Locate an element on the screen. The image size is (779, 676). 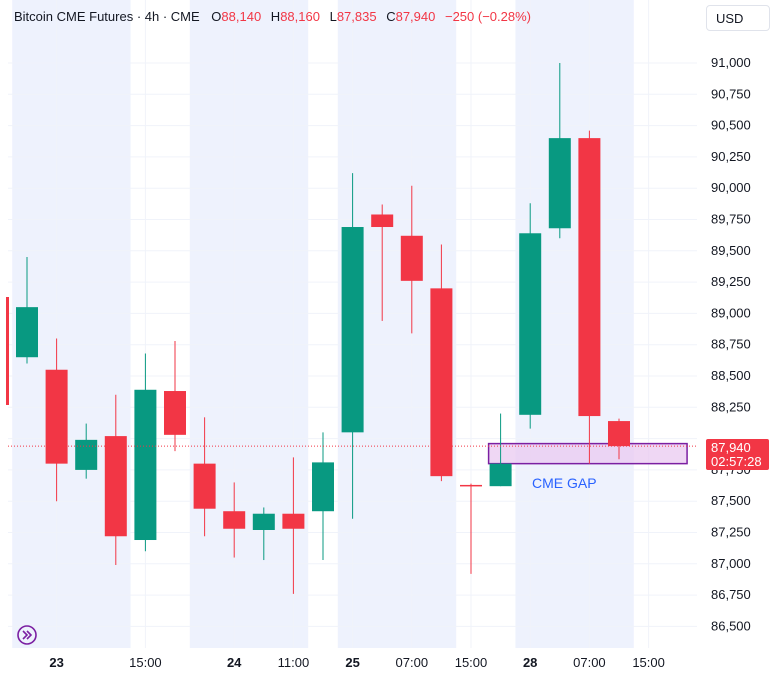
x-axis-tick-label: 24 is located at coordinates (234, 662).